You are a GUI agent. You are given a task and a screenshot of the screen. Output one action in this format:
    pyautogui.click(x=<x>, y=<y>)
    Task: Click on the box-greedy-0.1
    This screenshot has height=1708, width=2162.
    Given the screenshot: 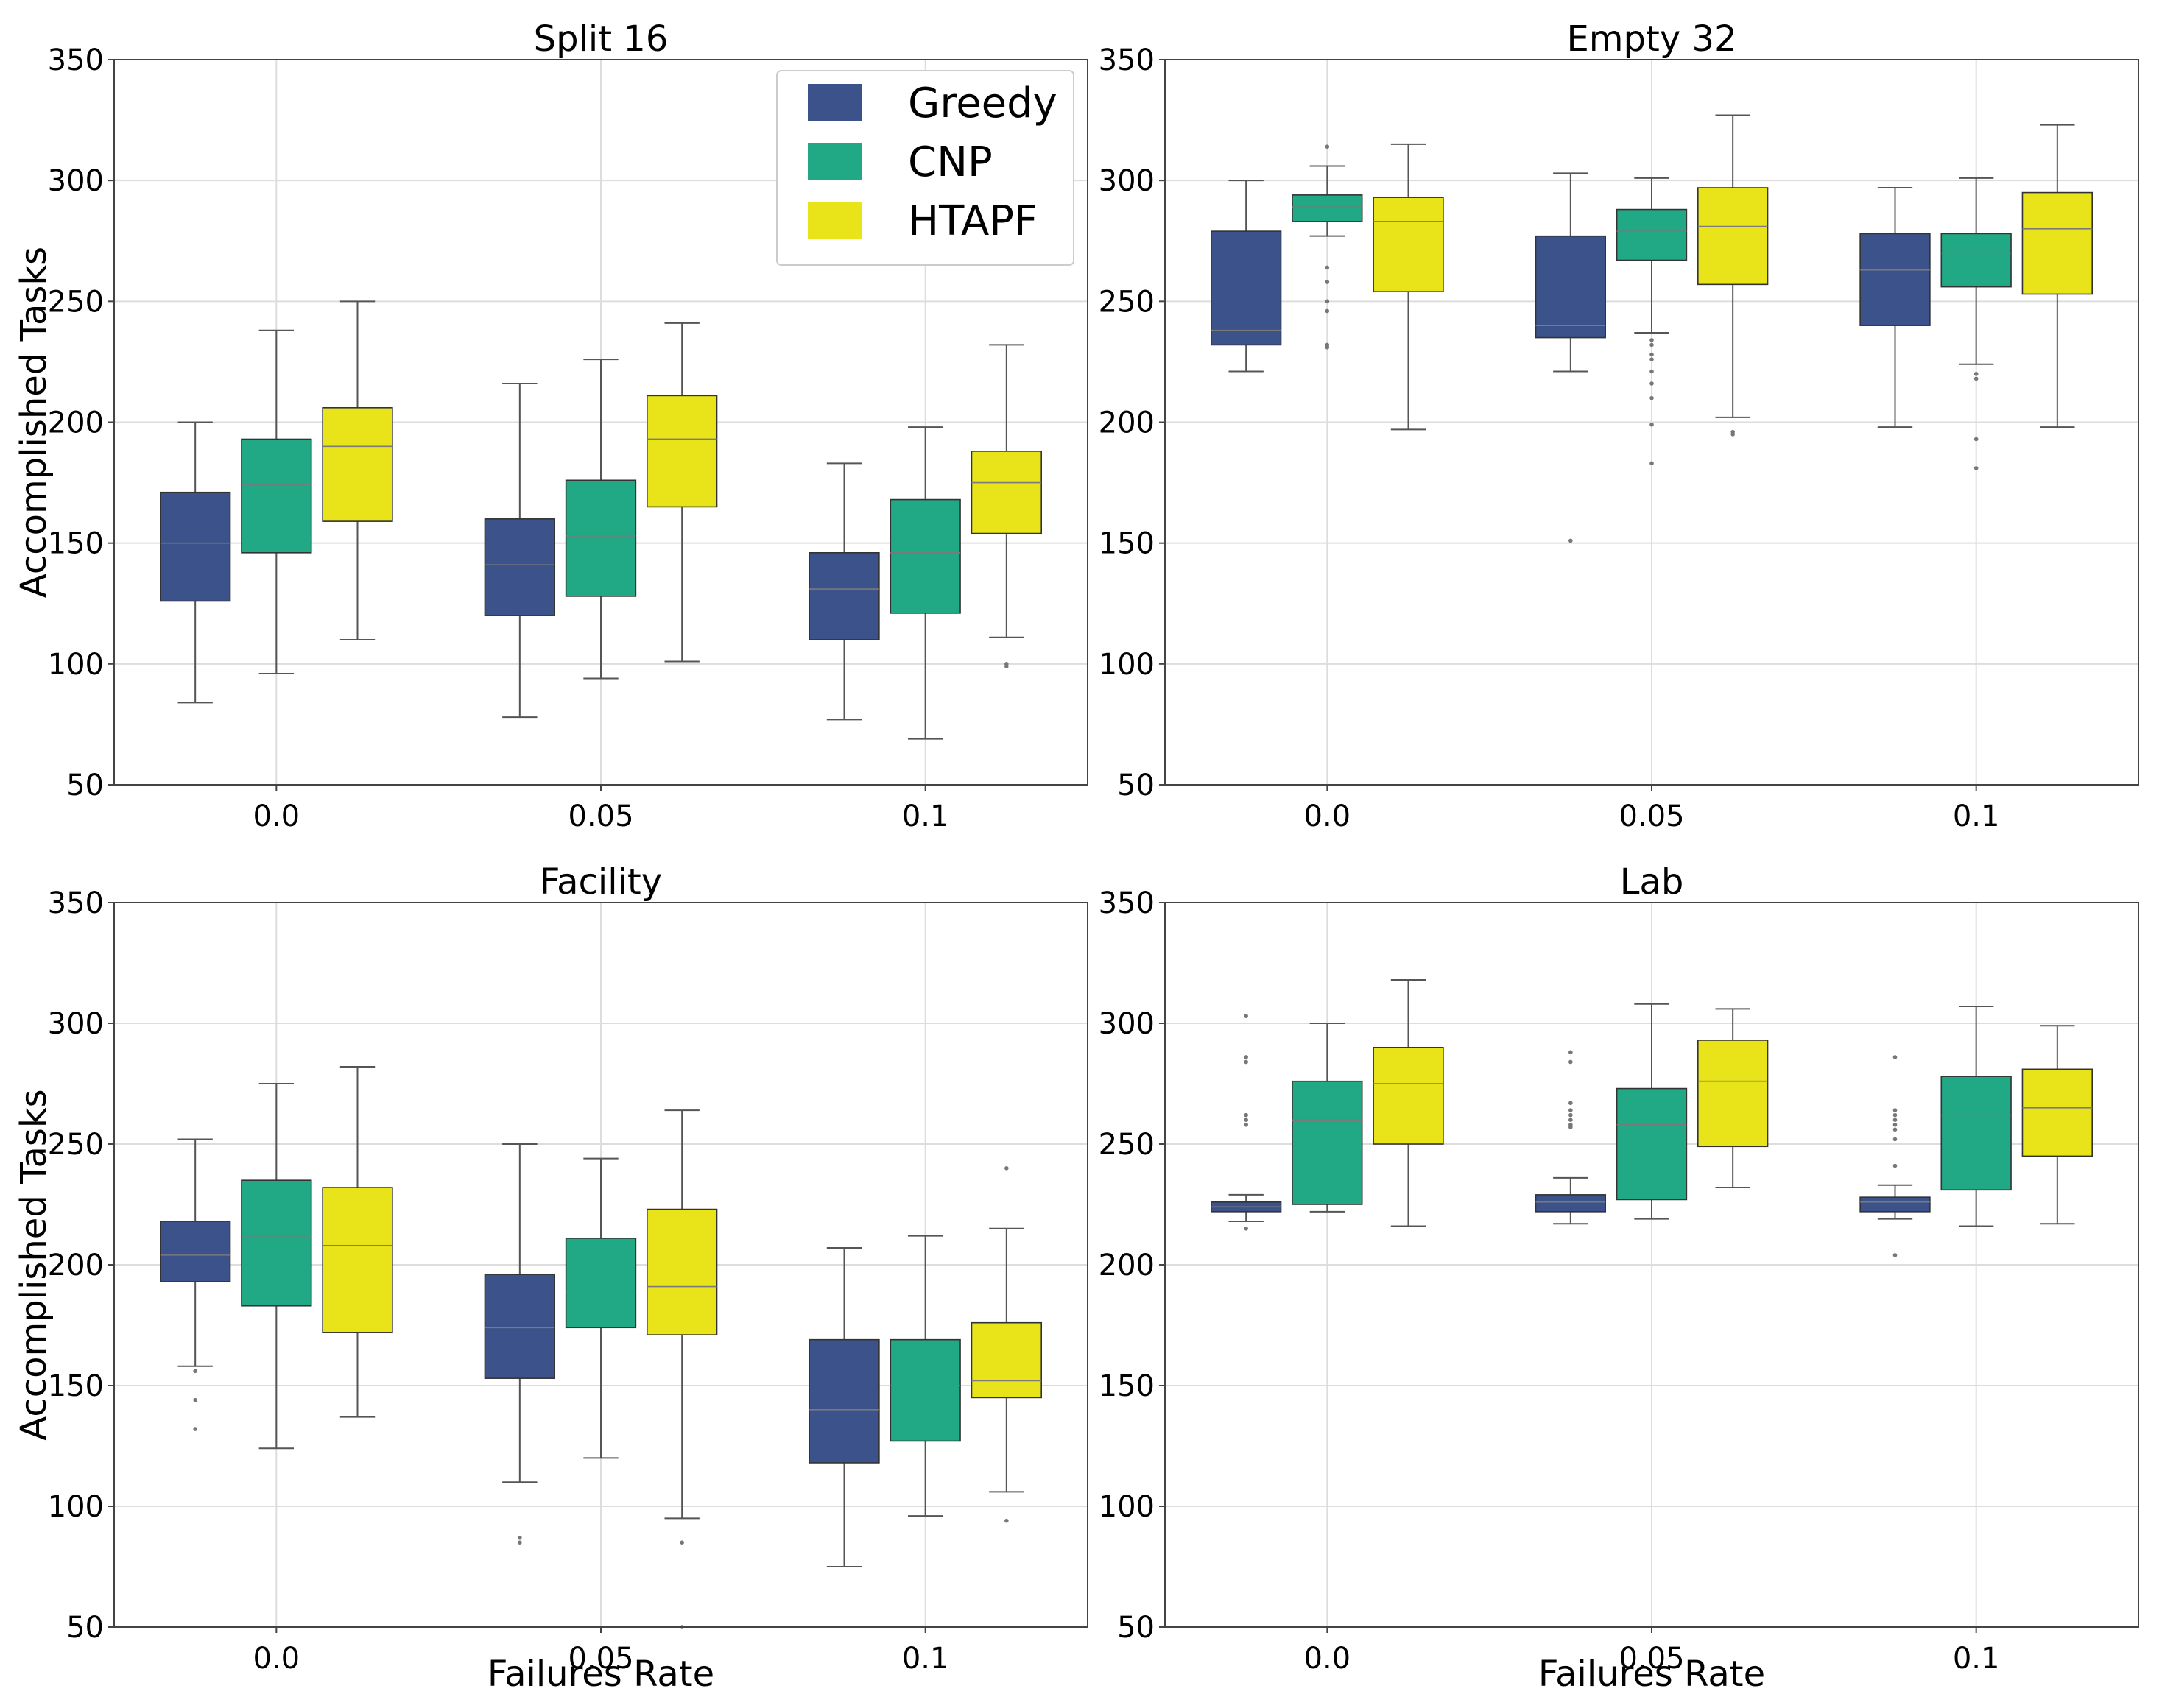 What is the action you would take?
    pyautogui.click(x=844, y=591)
    